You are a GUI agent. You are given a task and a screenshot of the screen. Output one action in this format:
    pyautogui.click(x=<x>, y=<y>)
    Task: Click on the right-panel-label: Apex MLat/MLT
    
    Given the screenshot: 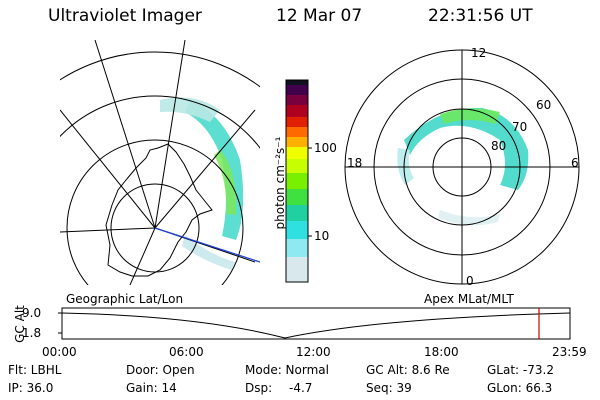 What is the action you would take?
    pyautogui.click(x=469, y=299)
    